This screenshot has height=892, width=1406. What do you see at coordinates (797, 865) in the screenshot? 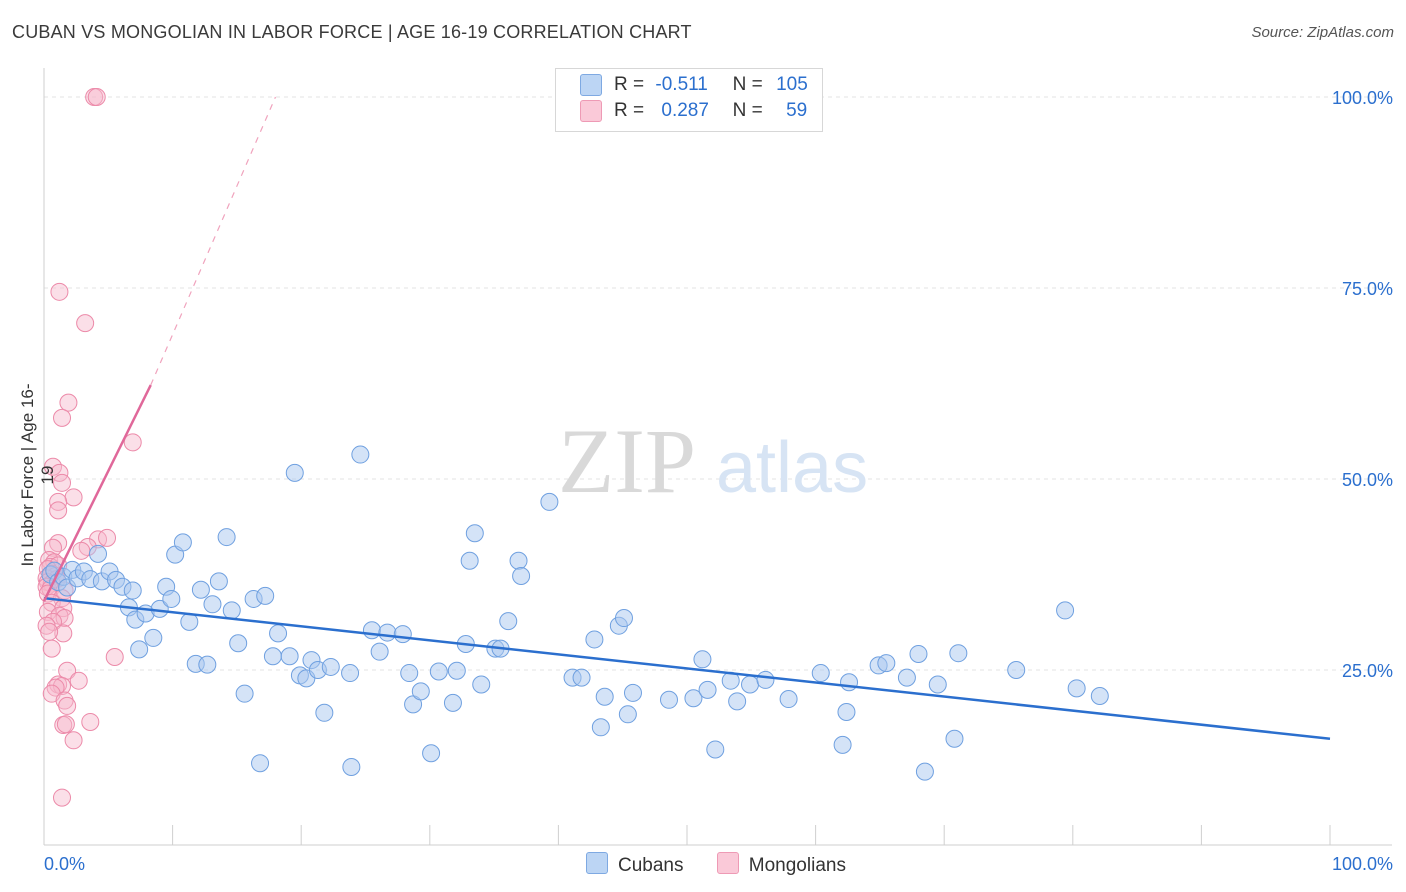
I see `legend-label-mongolians: Mongolians` at bounding box center [797, 865].